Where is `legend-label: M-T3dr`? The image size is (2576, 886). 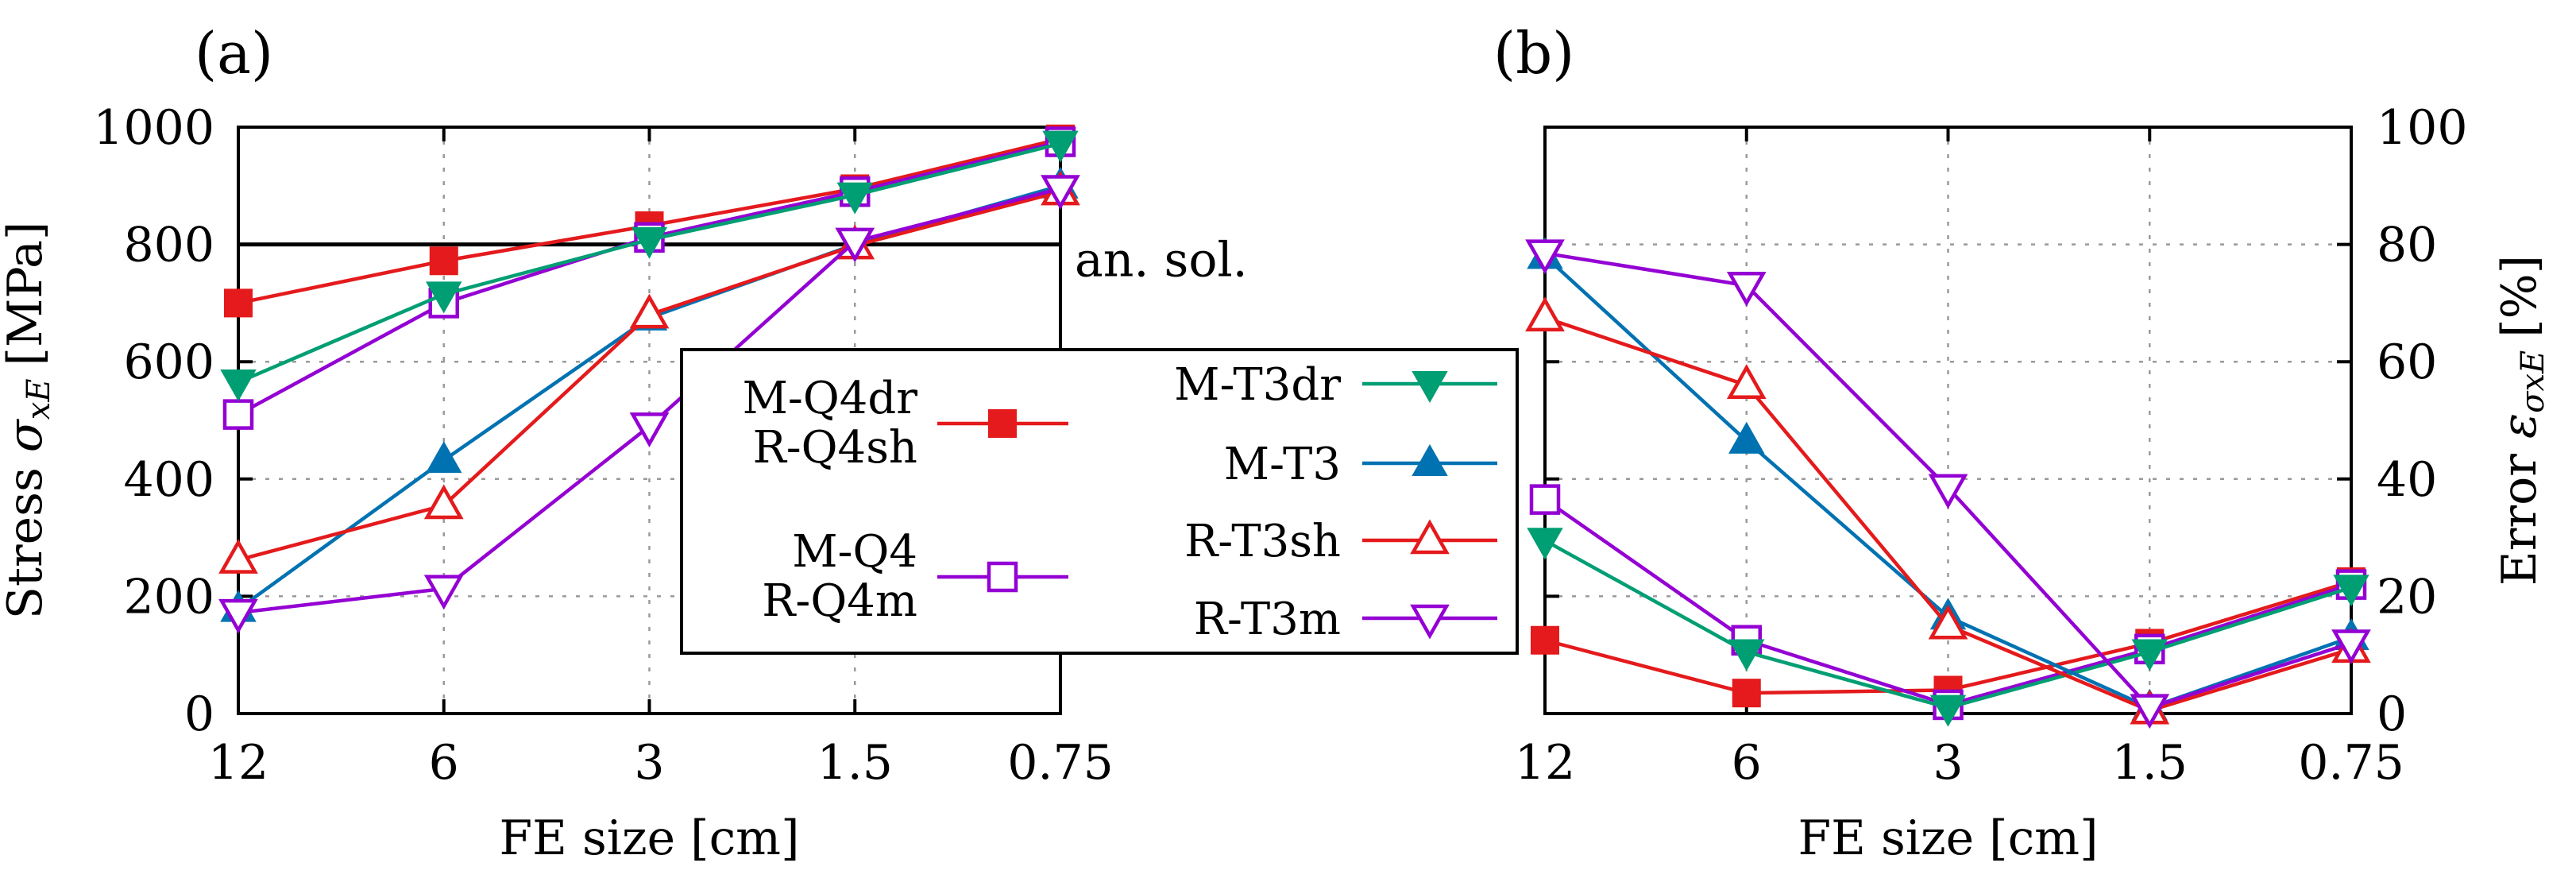
legend-label: M-T3dr is located at coordinates (1257, 385).